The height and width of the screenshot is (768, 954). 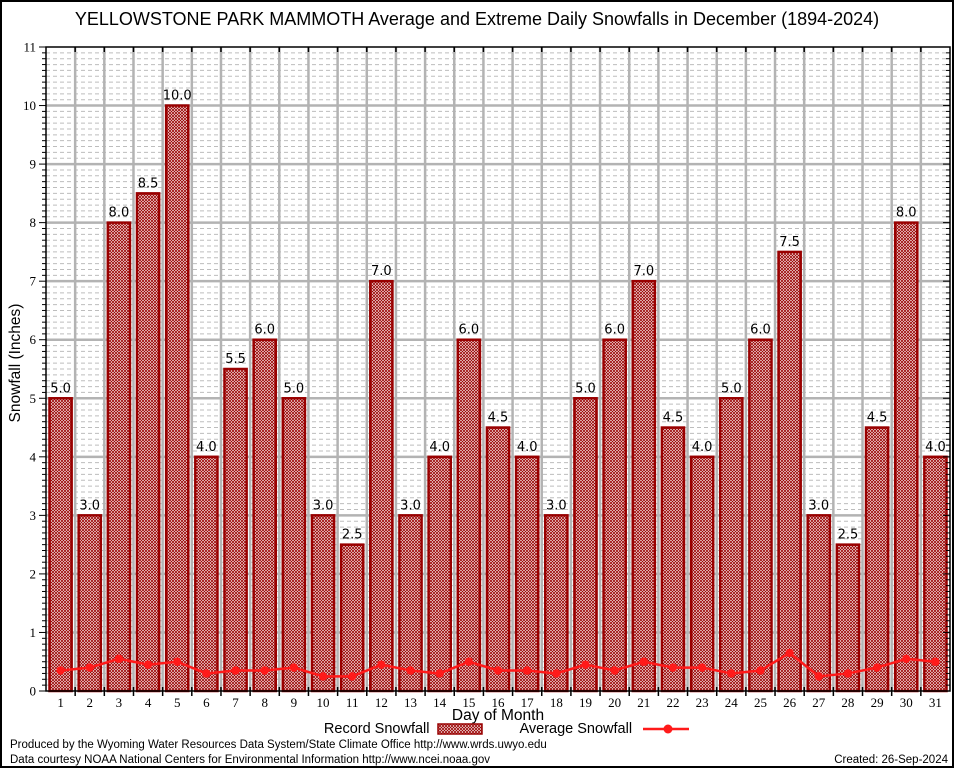 I want to click on svg-text: 0, so click(x=33, y=691).